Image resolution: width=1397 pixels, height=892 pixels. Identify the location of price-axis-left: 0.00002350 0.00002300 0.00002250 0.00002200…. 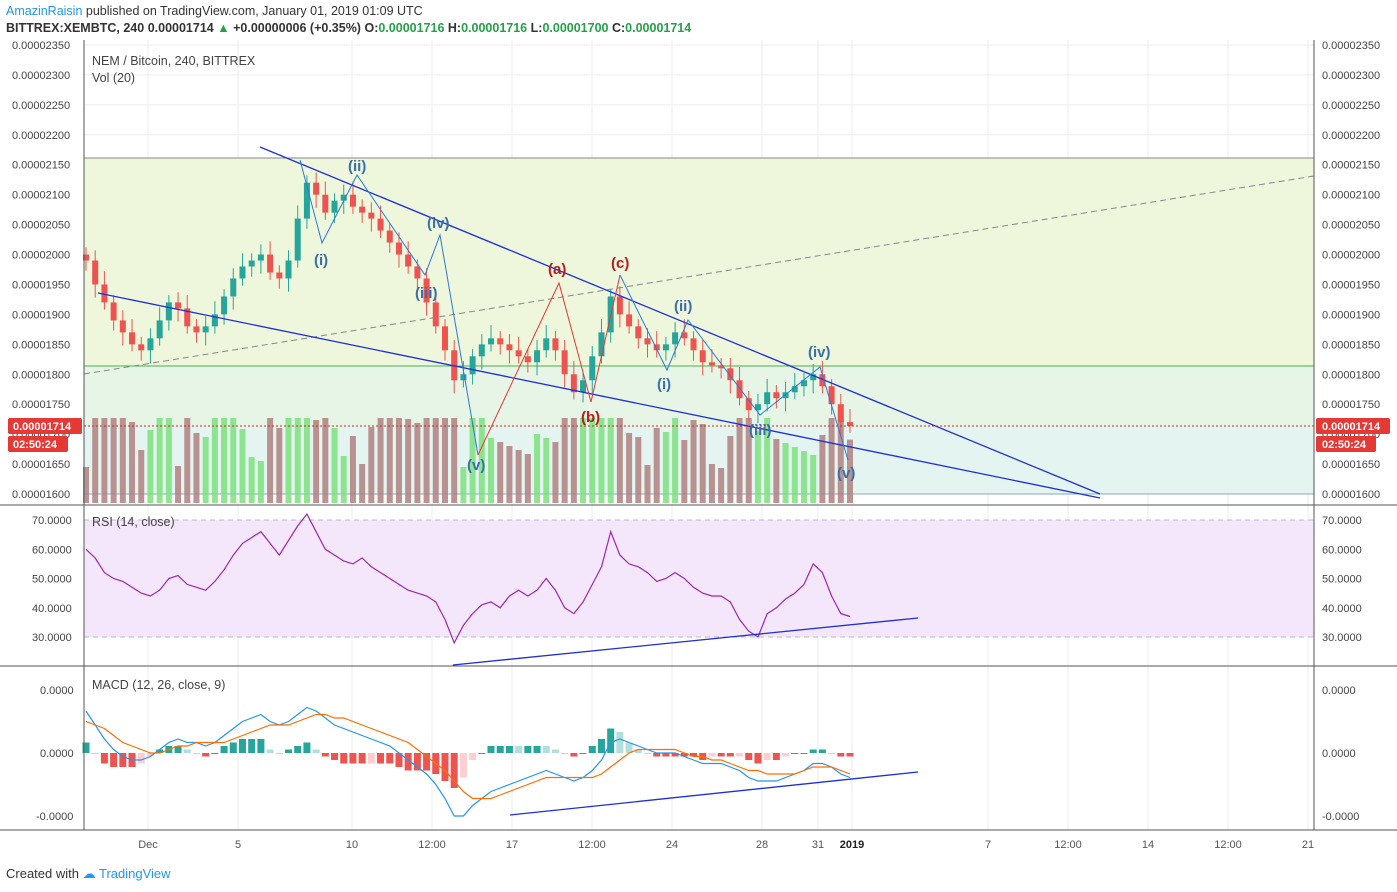
(43, 431).